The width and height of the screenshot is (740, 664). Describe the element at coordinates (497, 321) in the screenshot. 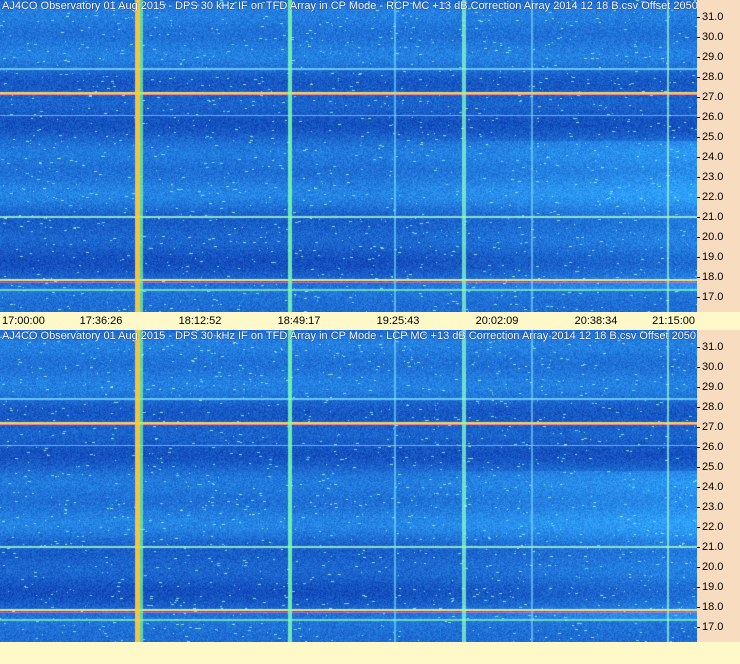

I see `time-tick-label: 20:02:09` at that location.